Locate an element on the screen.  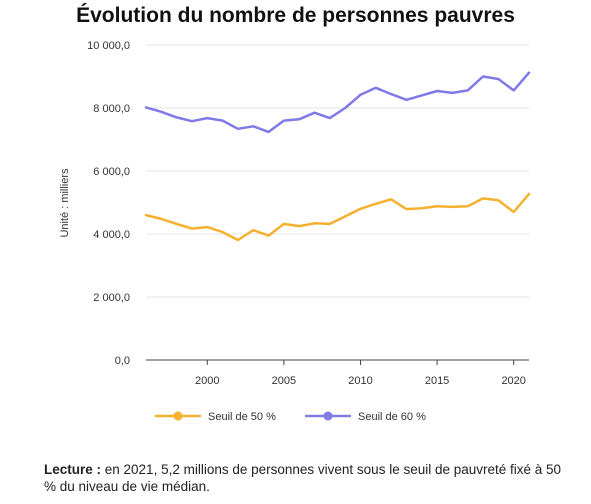
x-tick-label: 2005 is located at coordinates (284, 381).